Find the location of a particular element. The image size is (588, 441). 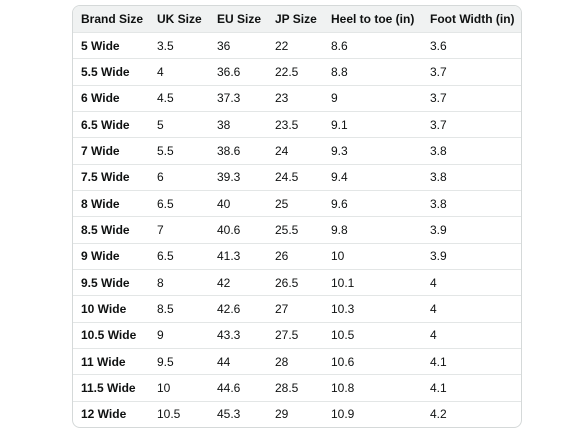

cell-brand-size: 10 Wide is located at coordinates (111, 309).